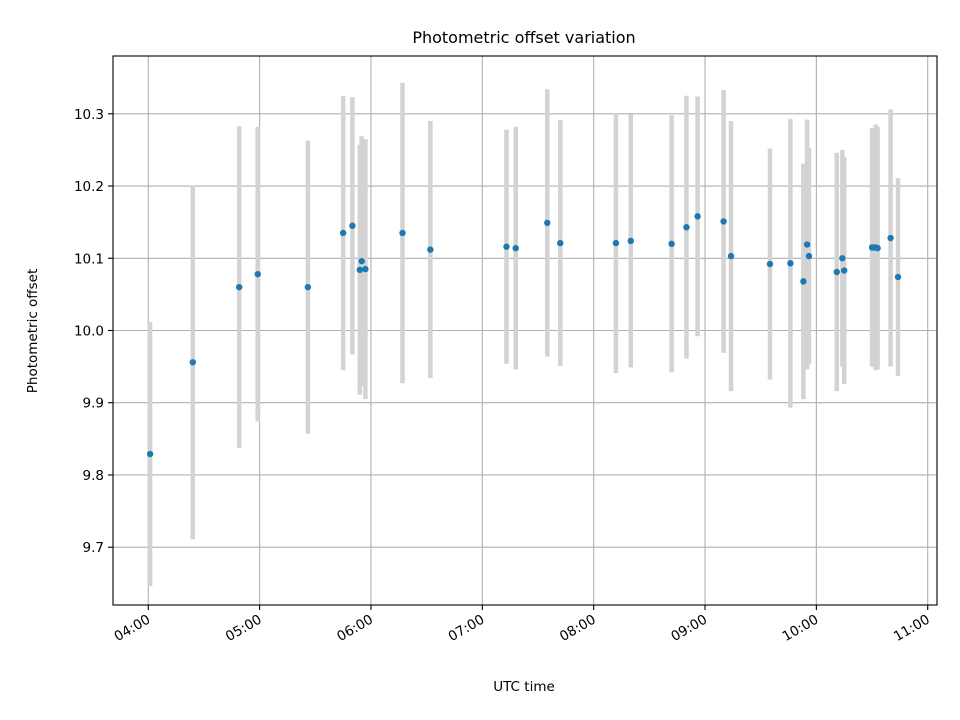 The width and height of the screenshot is (960, 720). What do you see at coordinates (467, 628) in the screenshot?
I see `x-tick-label: 07:00` at bounding box center [467, 628].